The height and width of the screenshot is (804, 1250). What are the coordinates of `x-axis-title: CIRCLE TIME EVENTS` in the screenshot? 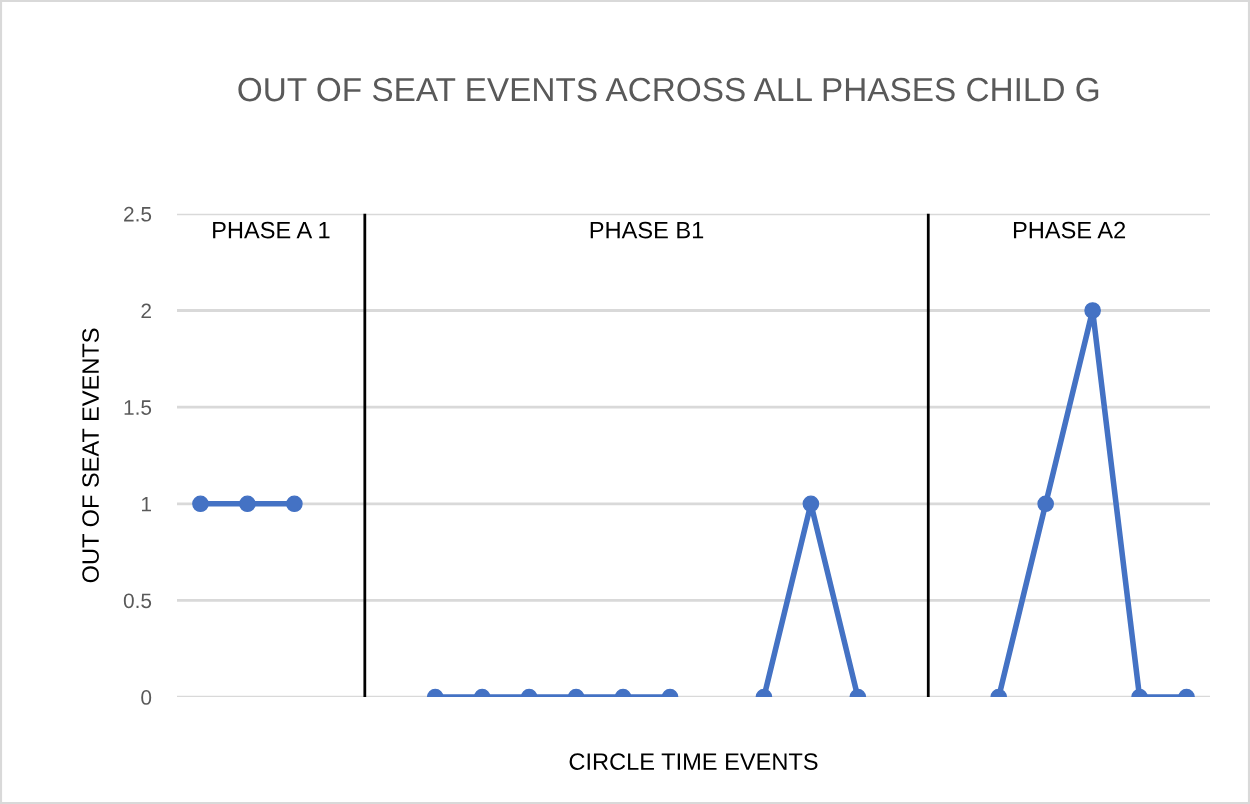 It's located at (693, 761).